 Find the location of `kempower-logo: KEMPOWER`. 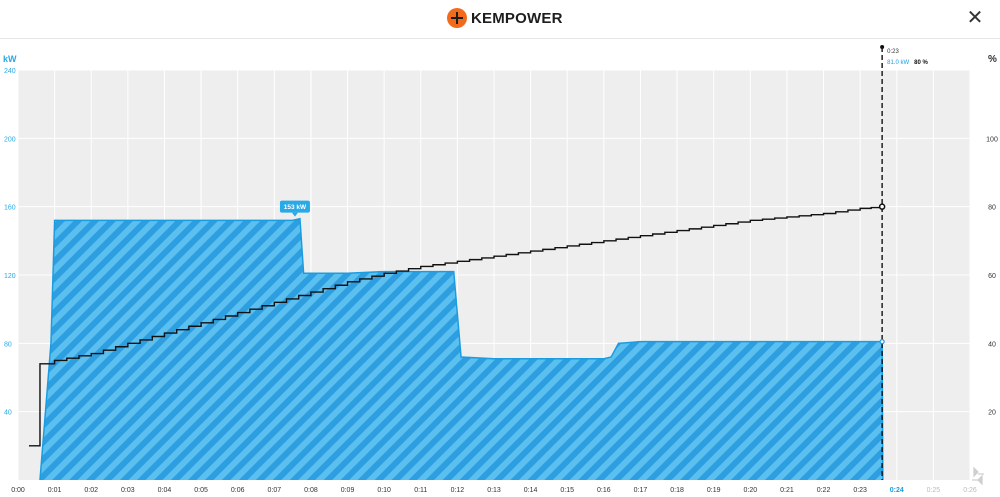

kempower-logo: KEMPOWER is located at coordinates (505, 18).